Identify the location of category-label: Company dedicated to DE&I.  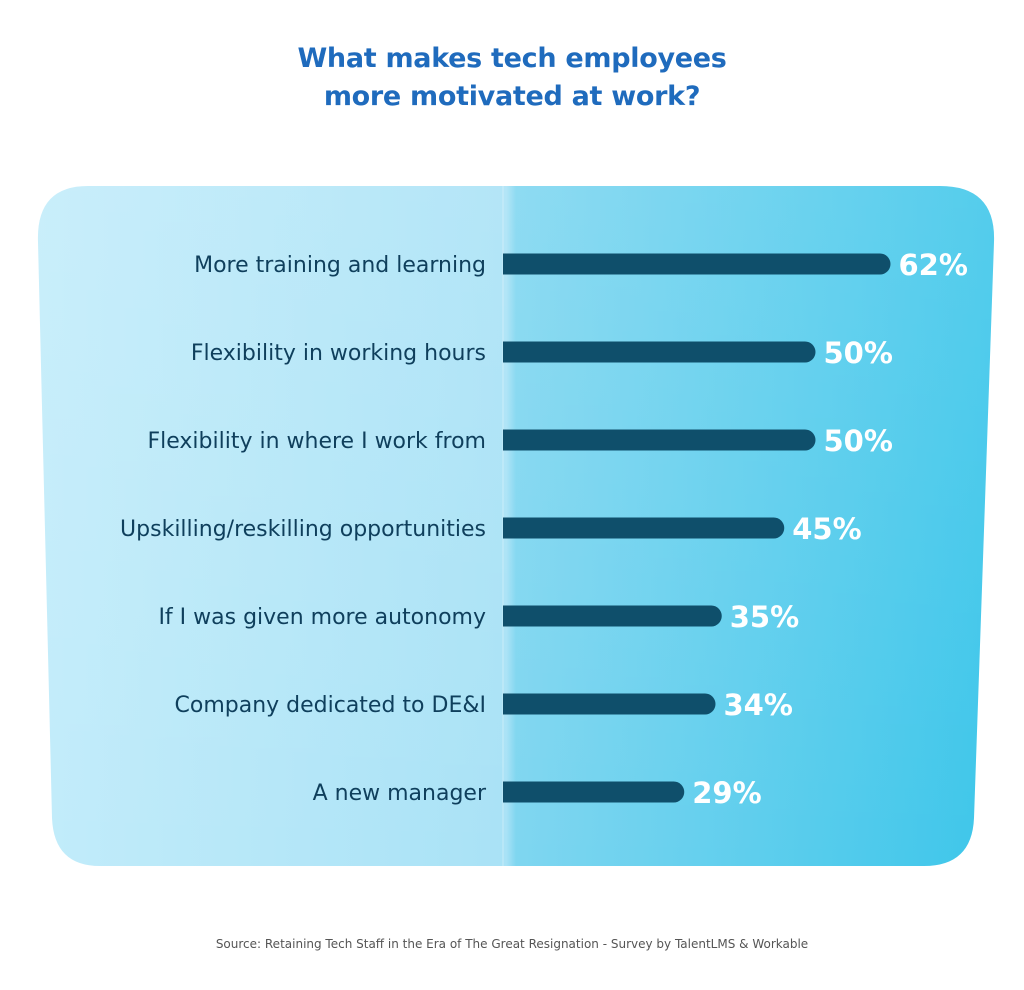
(331, 705).